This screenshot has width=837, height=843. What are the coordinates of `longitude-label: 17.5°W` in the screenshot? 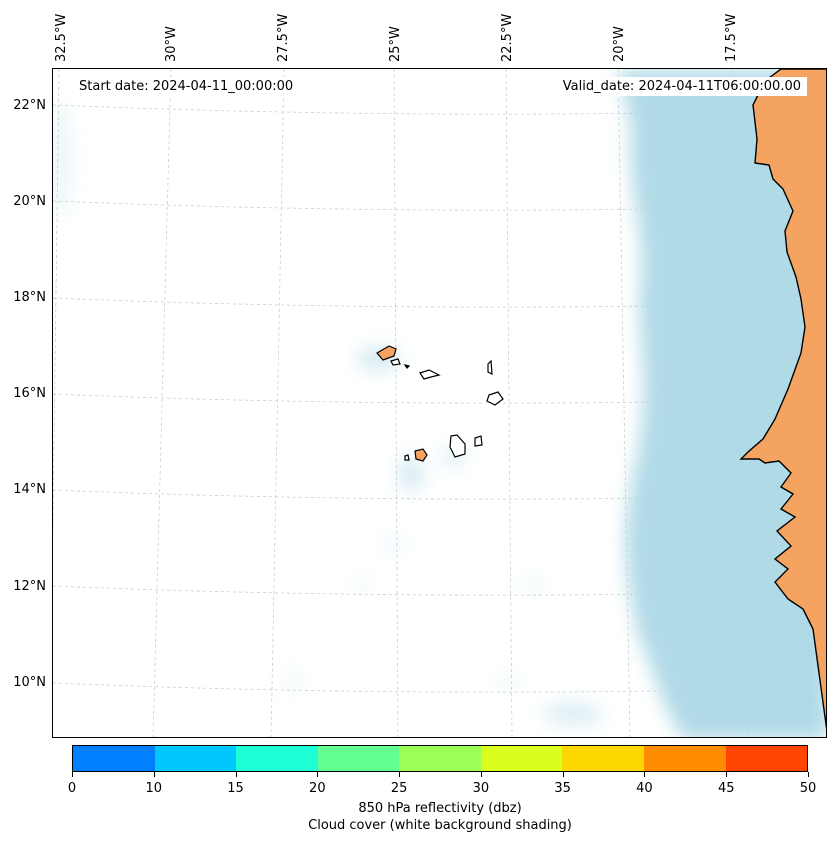 It's located at (731, 37).